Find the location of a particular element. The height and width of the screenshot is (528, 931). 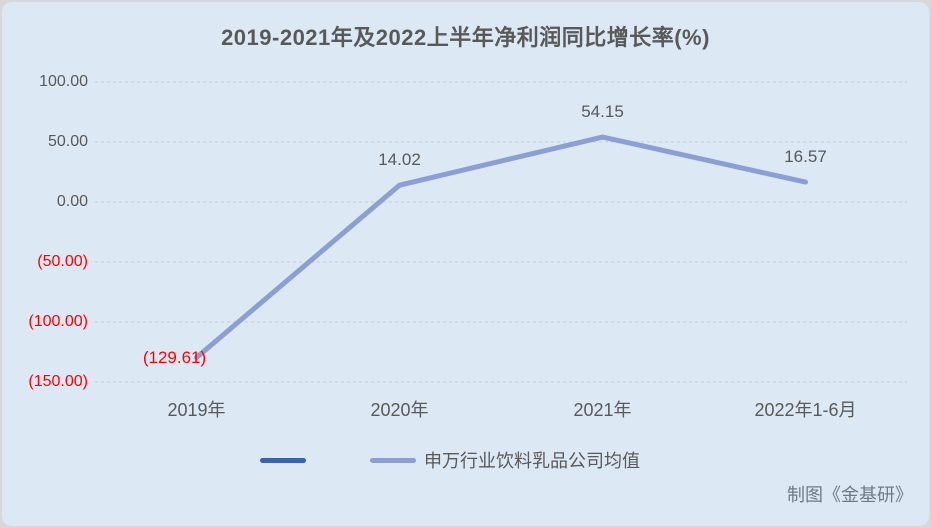

data-point-label: 16.57 is located at coordinates (805, 157).